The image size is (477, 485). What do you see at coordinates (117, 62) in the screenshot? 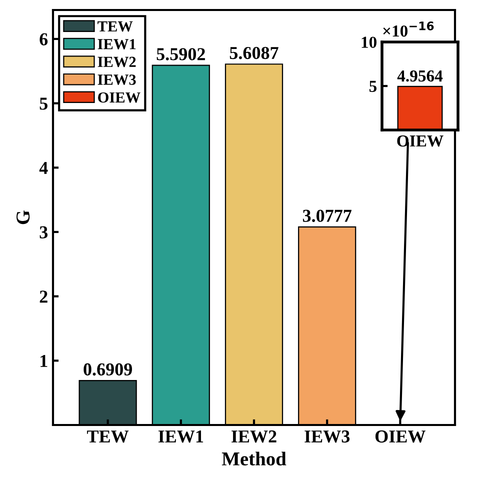
I see `legend-label: IEW2` at bounding box center [117, 62].